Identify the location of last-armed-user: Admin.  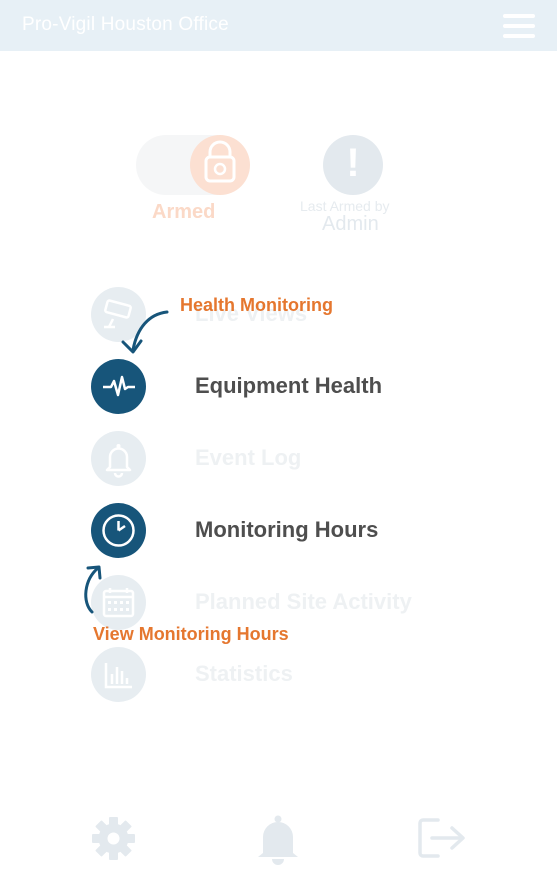
(350, 224).